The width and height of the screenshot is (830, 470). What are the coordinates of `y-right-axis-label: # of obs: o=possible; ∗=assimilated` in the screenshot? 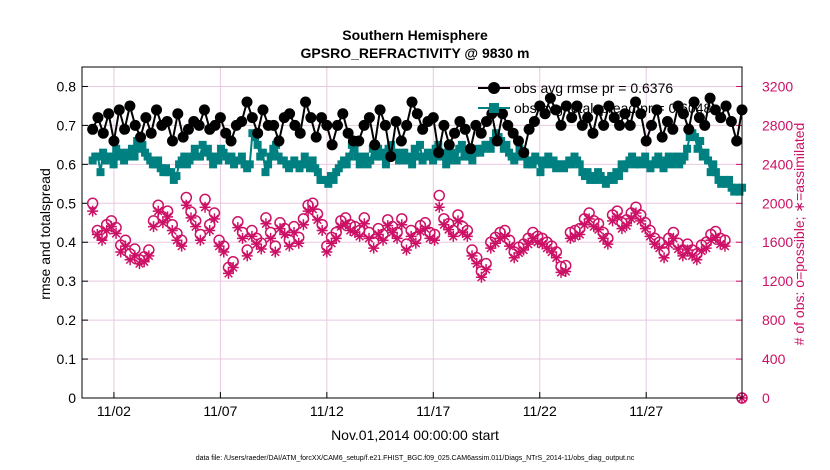 It's located at (799, 234).